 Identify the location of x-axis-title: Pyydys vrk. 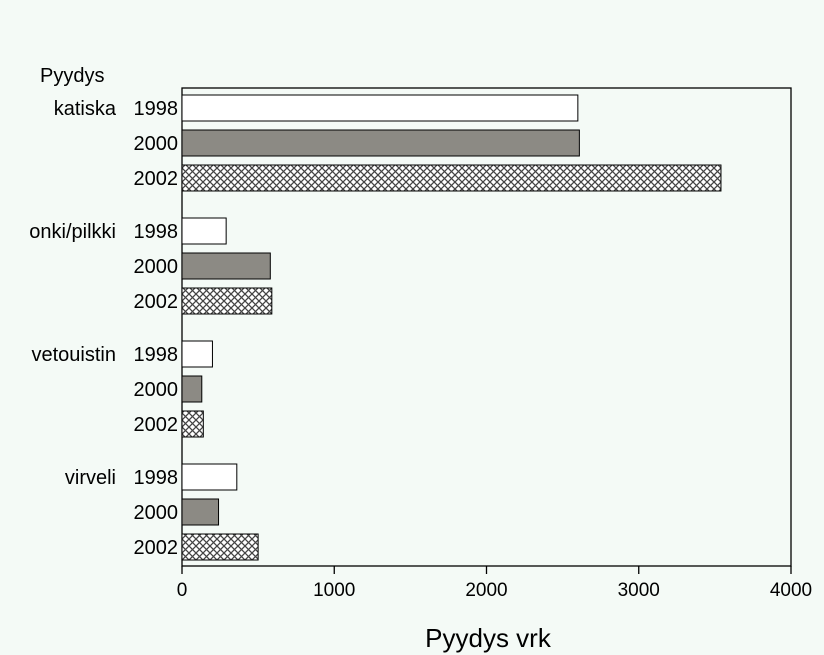
(488, 638).